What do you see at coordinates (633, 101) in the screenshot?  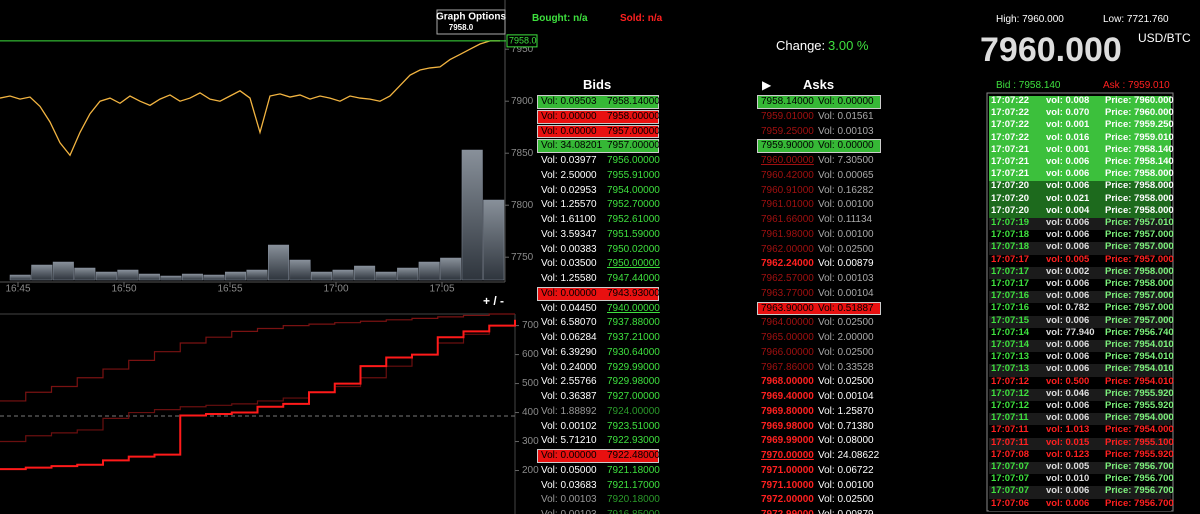 I see `bid-price: 7958.14000` at bounding box center [633, 101].